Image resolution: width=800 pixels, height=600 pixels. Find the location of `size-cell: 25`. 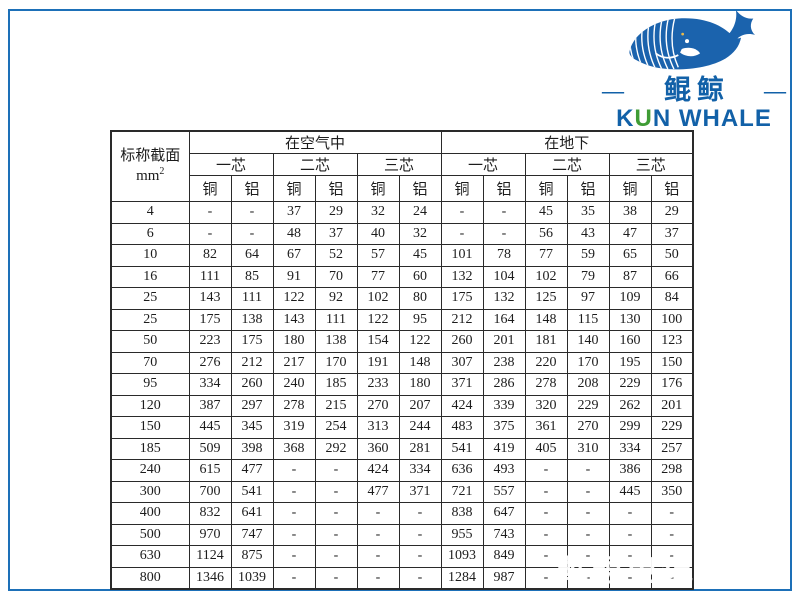

size-cell: 25 is located at coordinates (150, 298).